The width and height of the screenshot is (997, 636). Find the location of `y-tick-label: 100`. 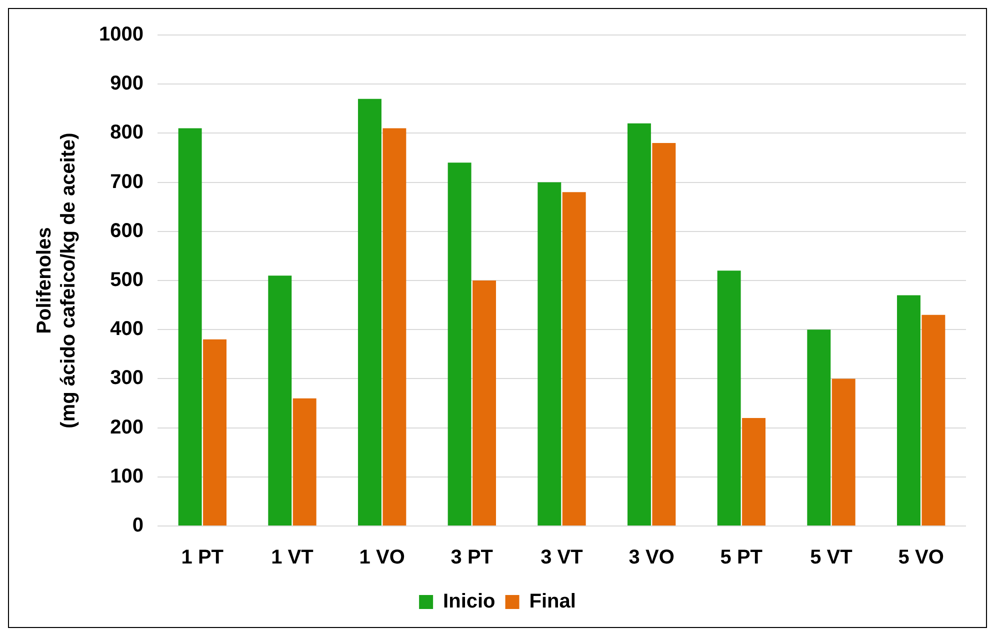

y-tick-label: 100 is located at coordinates (127, 476).